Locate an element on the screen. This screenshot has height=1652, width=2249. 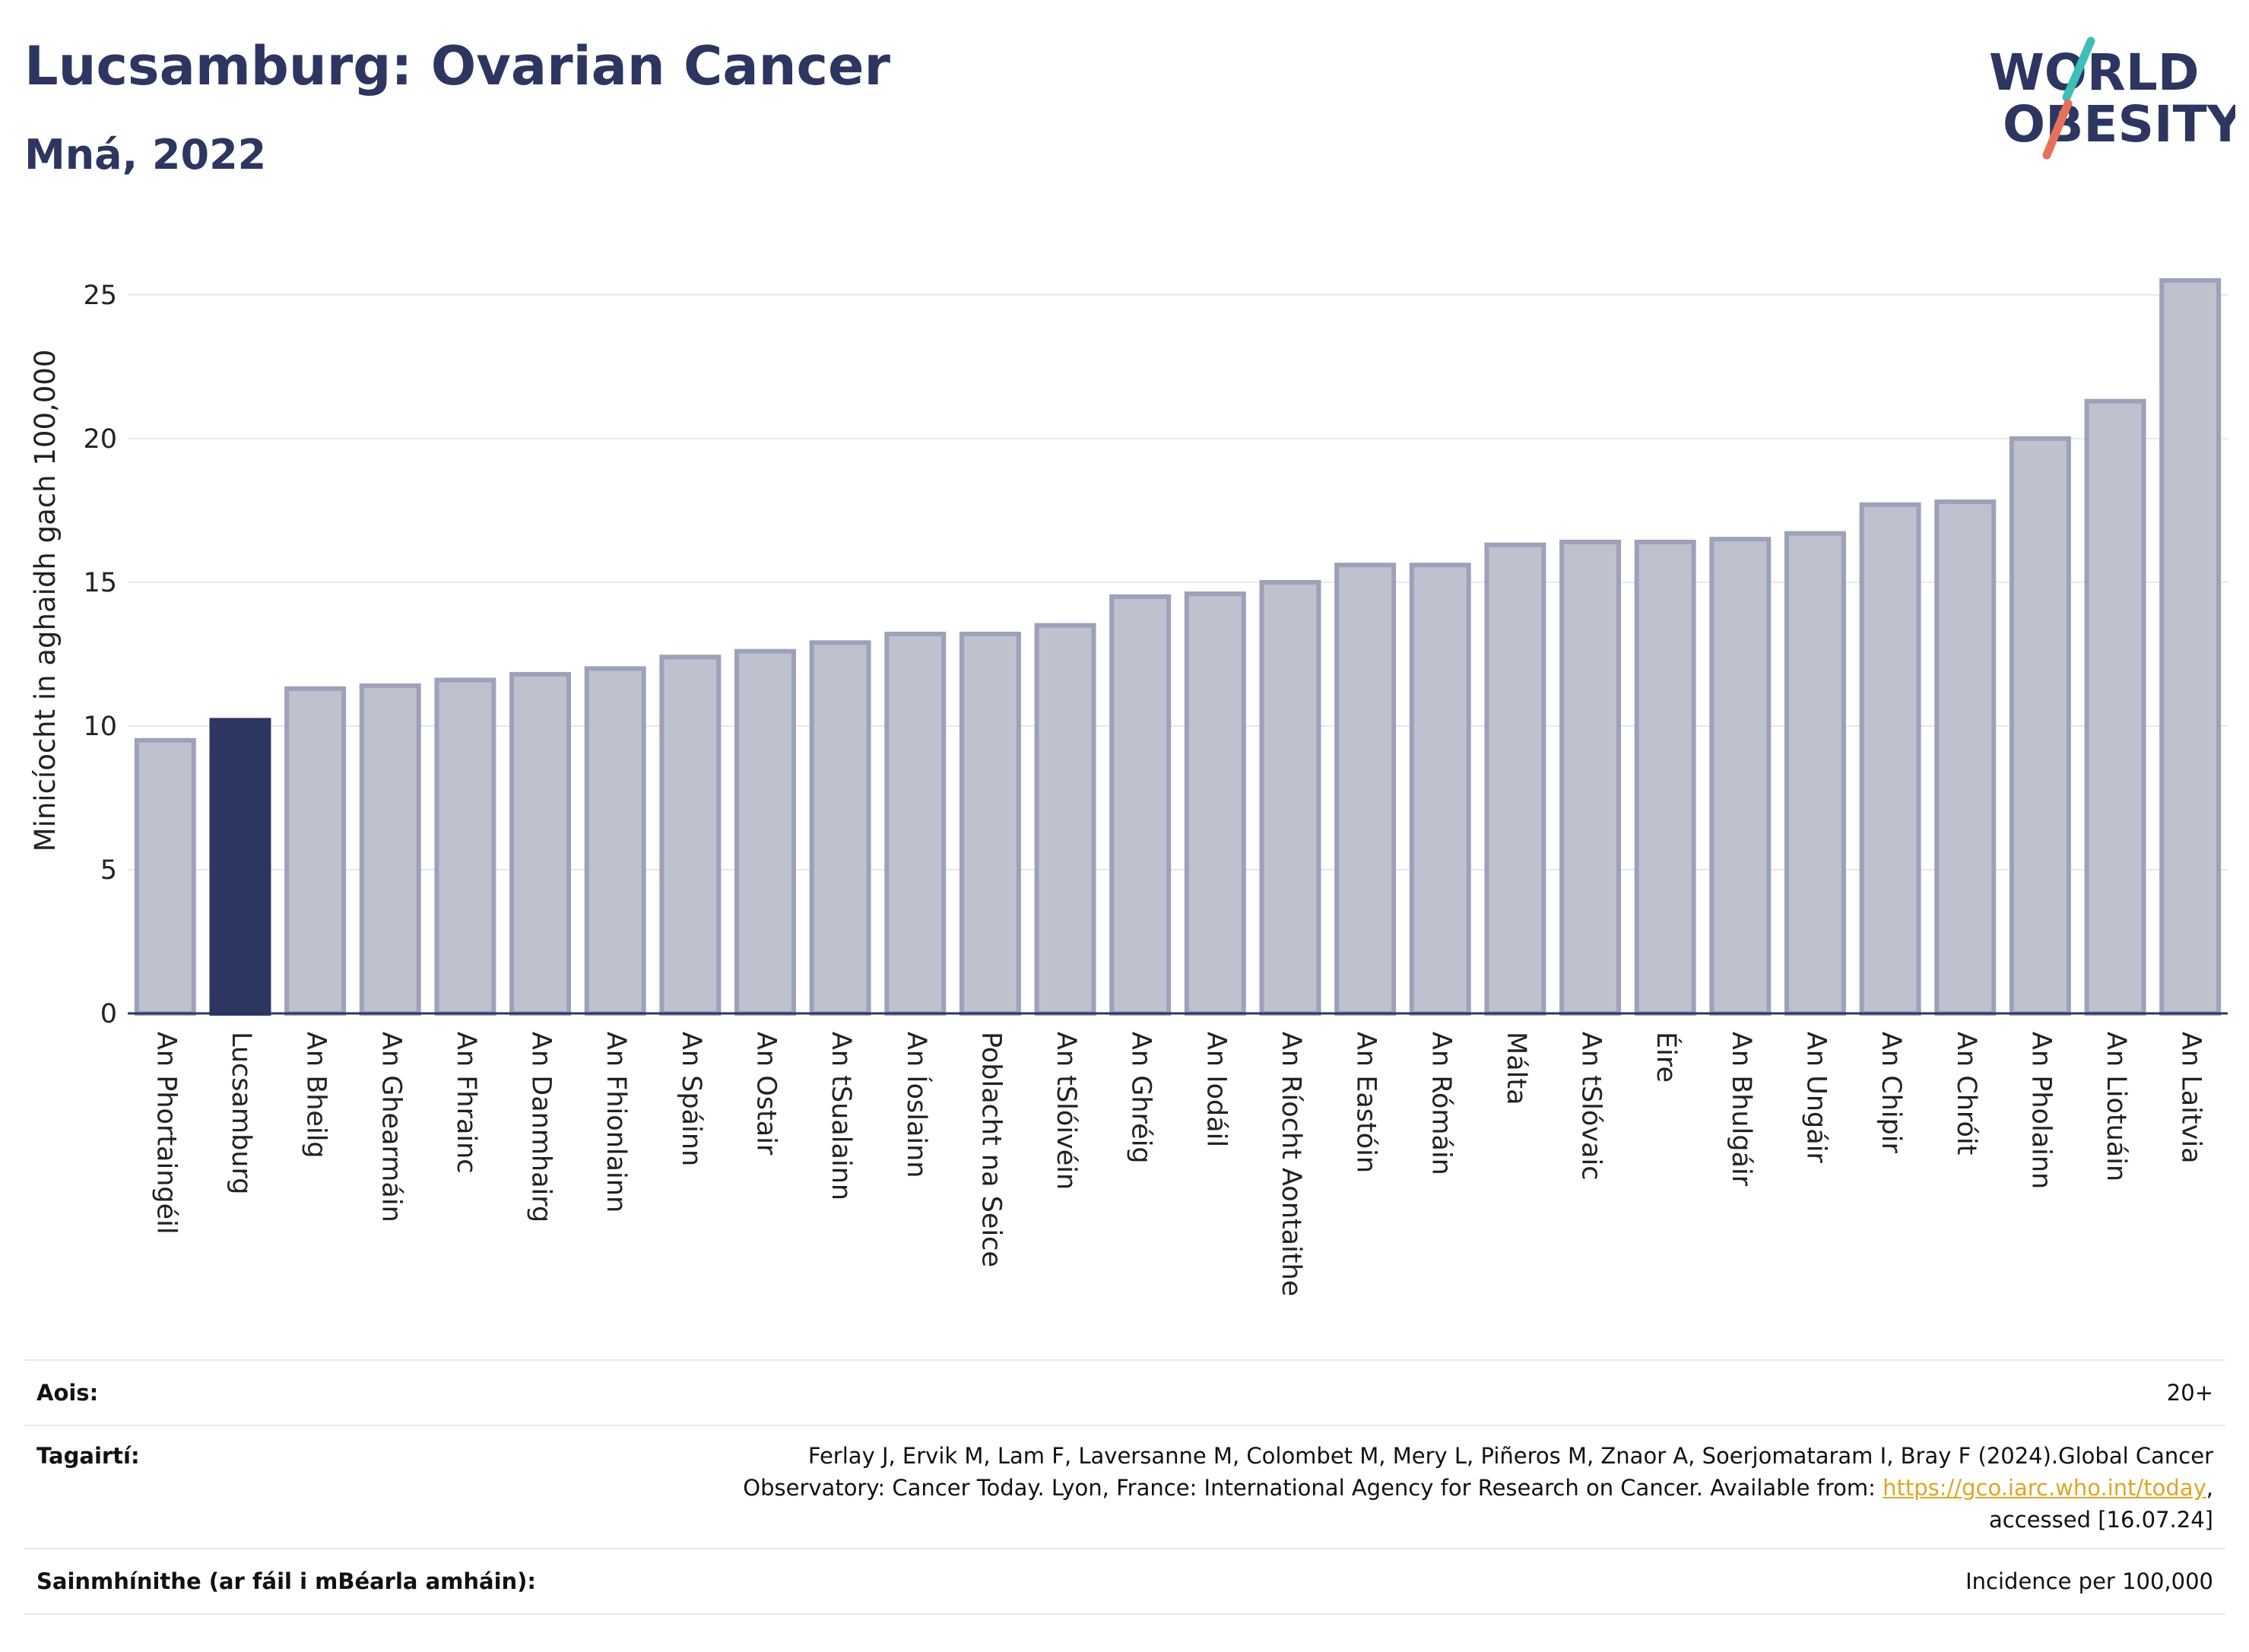
reference-label: Tagairtí: is located at coordinates (88, 1456).